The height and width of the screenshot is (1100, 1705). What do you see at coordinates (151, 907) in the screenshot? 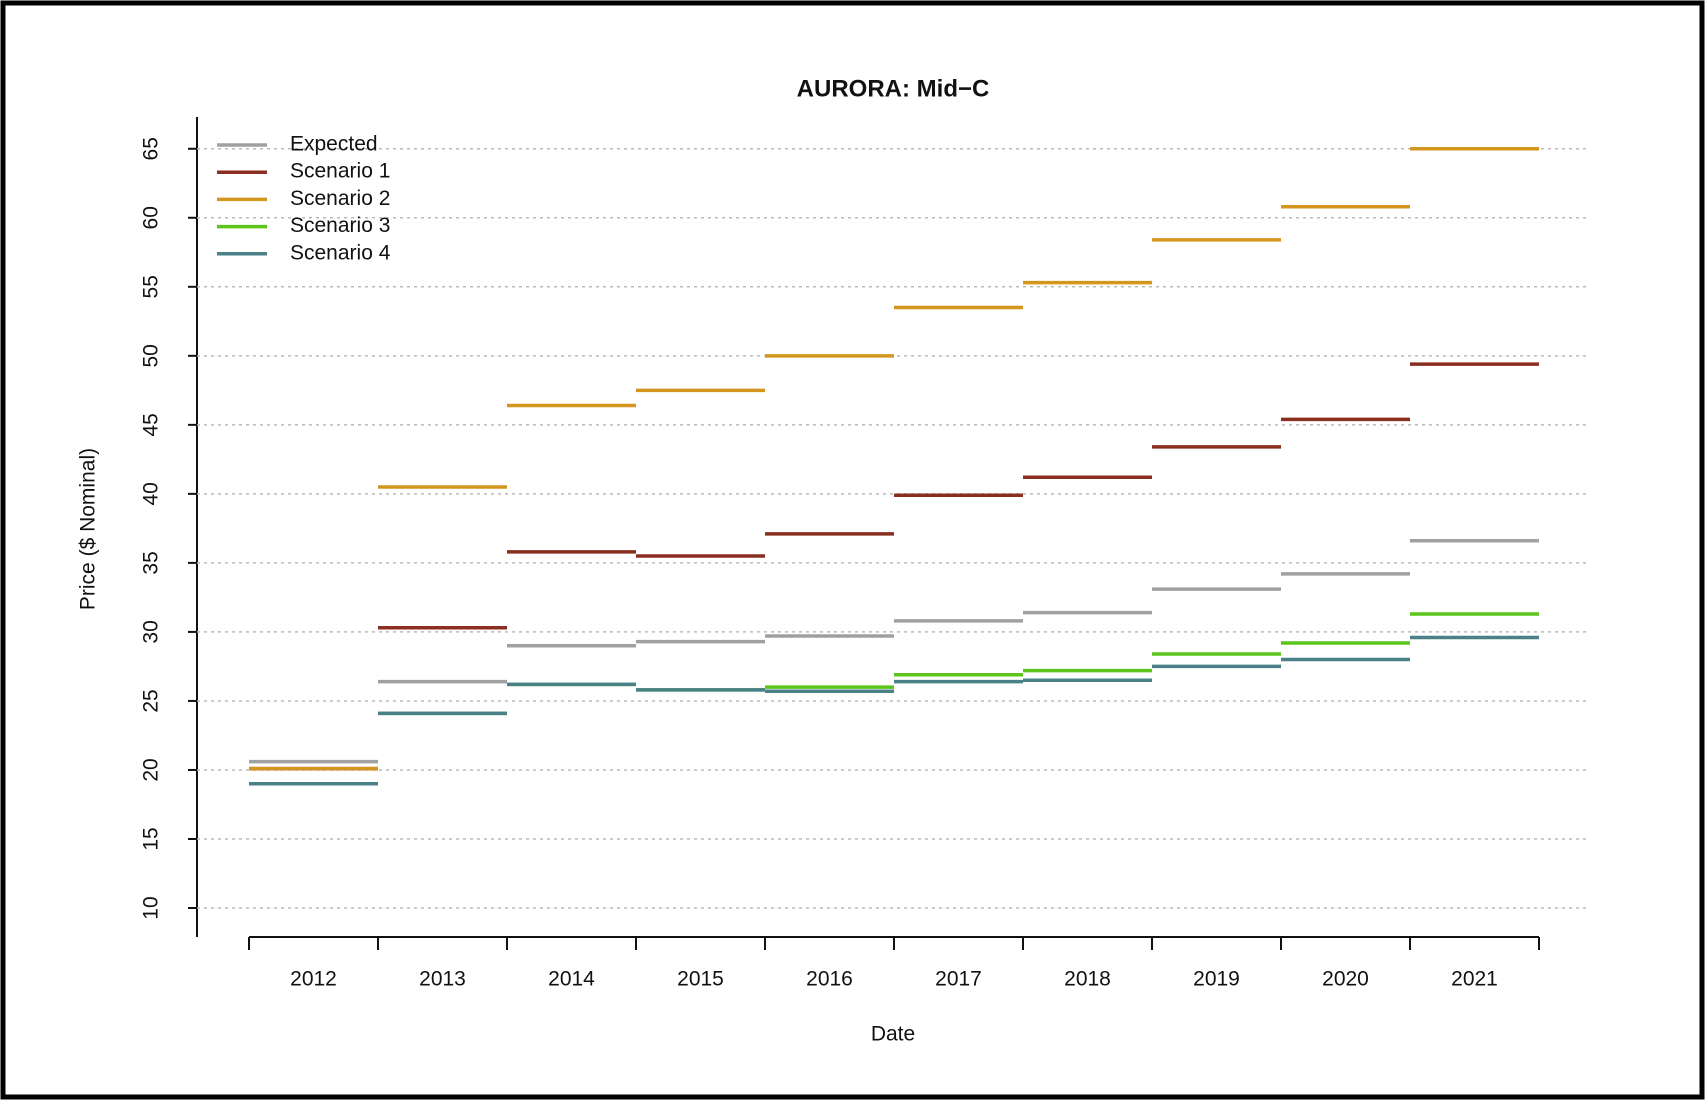
I see `y-tick-label: 10` at bounding box center [151, 907].